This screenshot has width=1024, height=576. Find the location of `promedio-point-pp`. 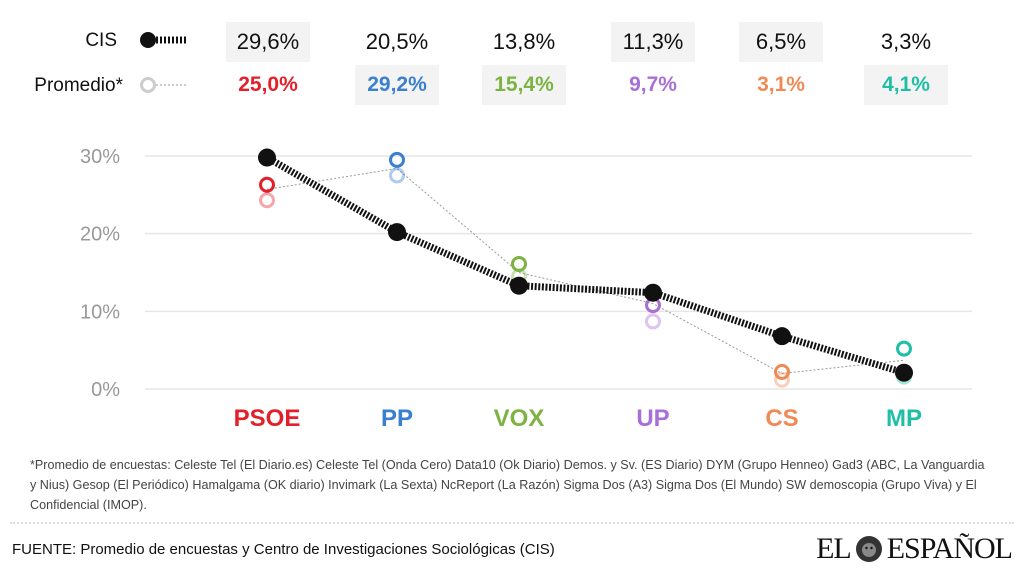

promedio-point-pp is located at coordinates (397, 159).